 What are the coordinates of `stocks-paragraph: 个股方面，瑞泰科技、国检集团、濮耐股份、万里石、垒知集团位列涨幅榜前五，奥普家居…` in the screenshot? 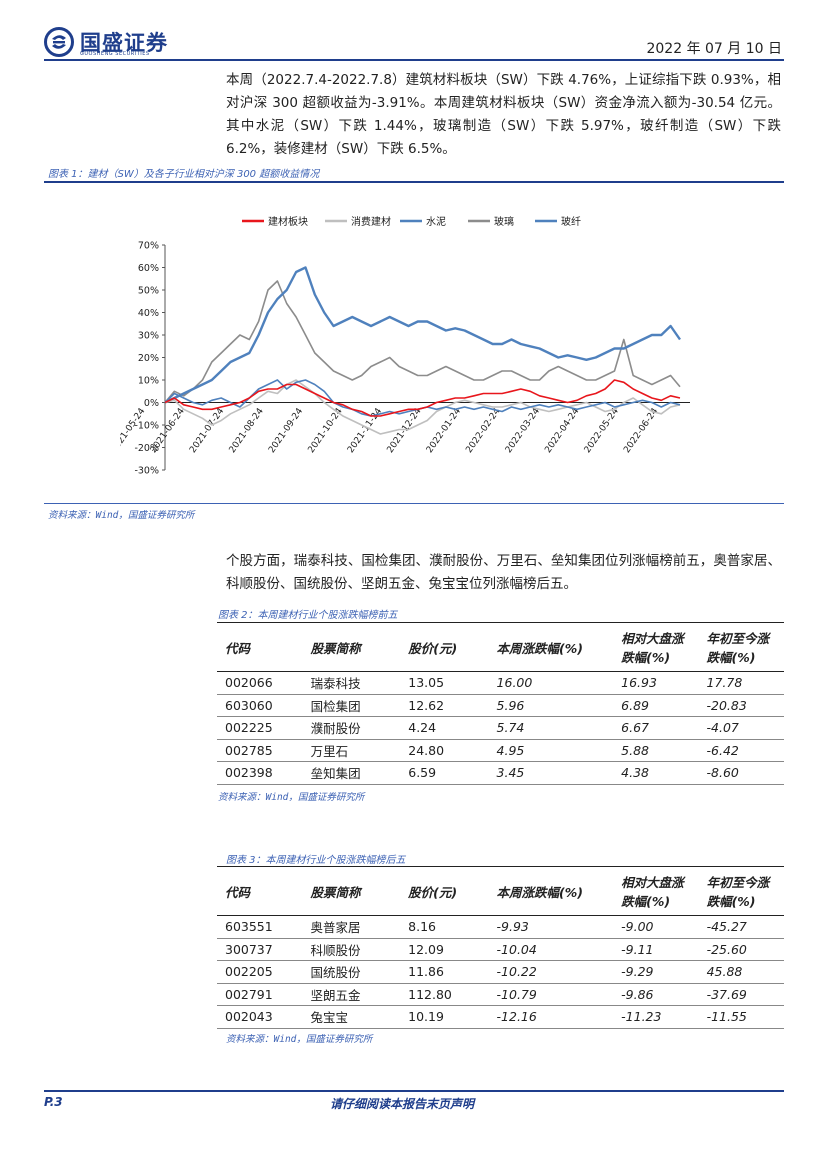 It's located at (503, 572).